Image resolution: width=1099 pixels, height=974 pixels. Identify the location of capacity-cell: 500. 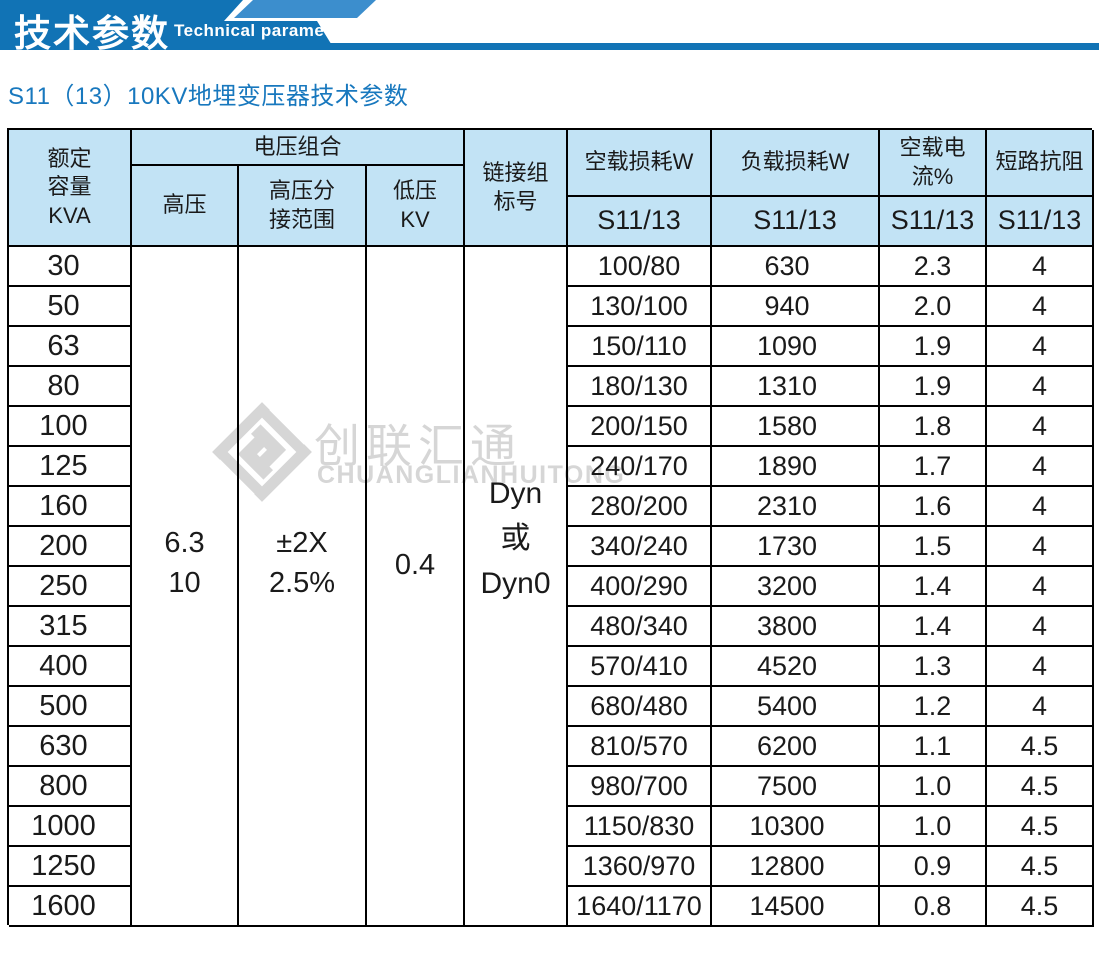
(70, 707).